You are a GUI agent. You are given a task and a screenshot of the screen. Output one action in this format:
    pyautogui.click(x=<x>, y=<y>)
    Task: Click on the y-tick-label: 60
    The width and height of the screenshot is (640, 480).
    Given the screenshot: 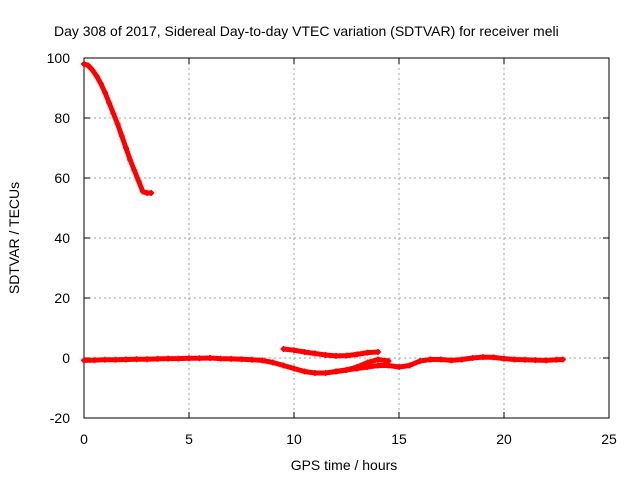 What is the action you would take?
    pyautogui.click(x=62, y=178)
    